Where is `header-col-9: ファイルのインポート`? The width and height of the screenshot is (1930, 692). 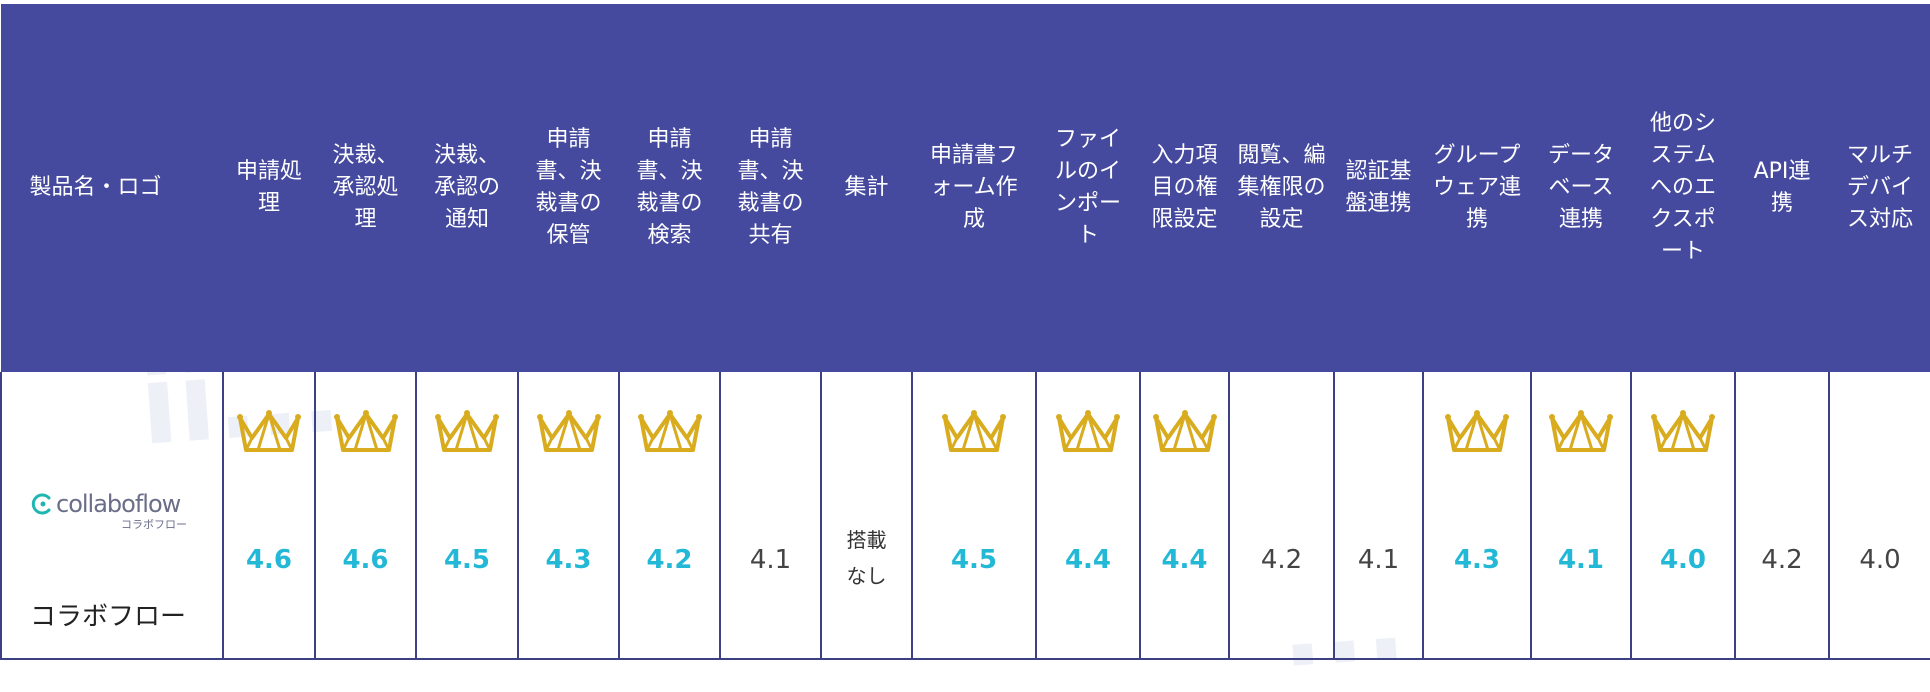 header-col-9: ファイルのインポート is located at coordinates (1088, 188).